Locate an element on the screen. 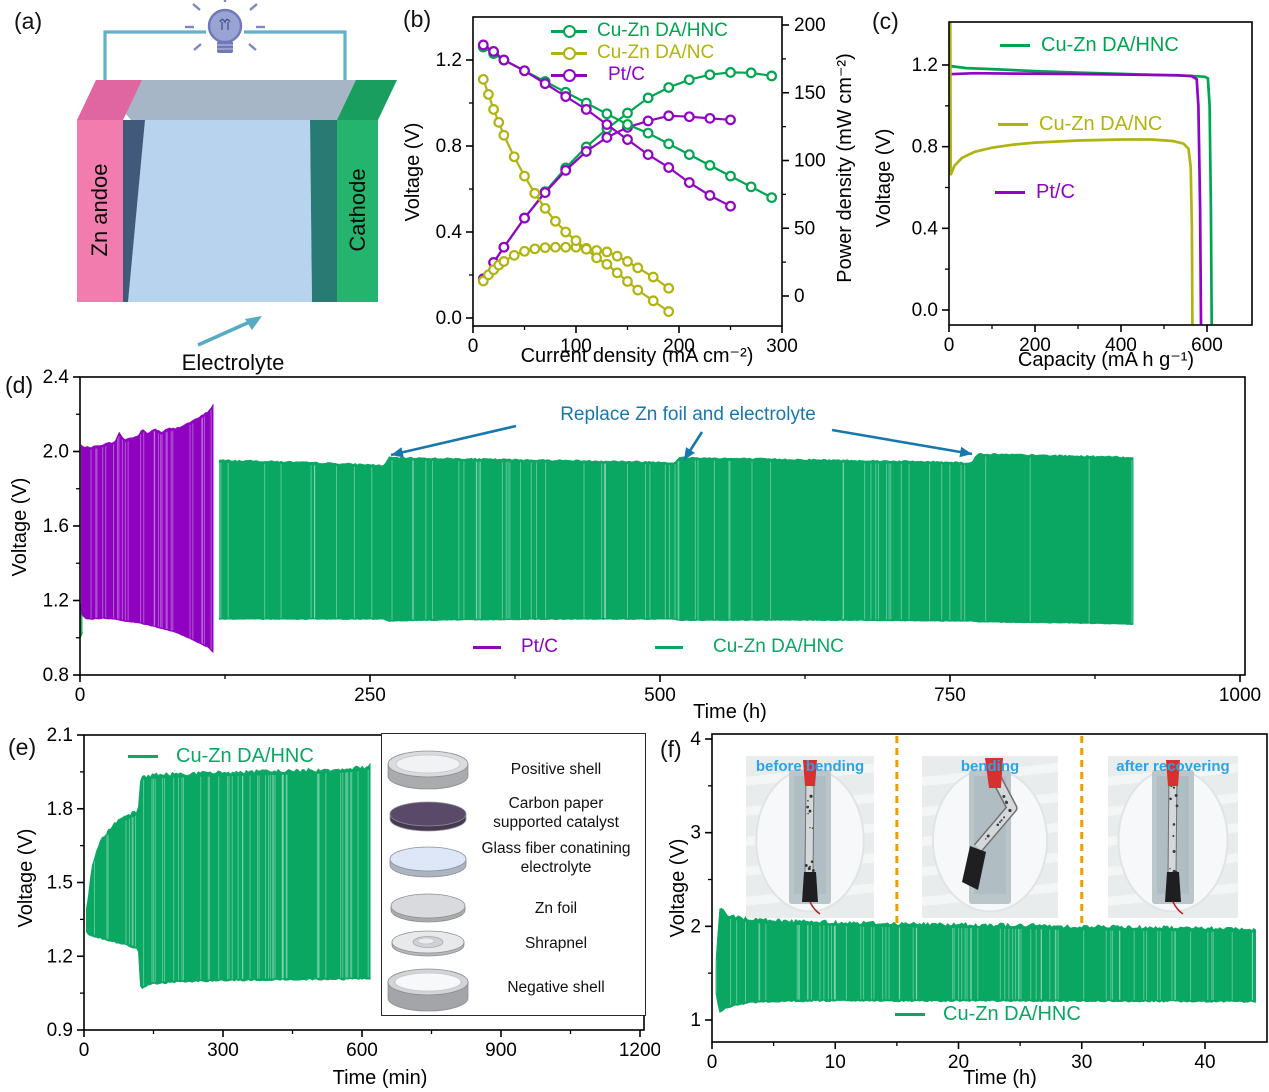  cathode-label: Cathode is located at coordinates (357, 210).